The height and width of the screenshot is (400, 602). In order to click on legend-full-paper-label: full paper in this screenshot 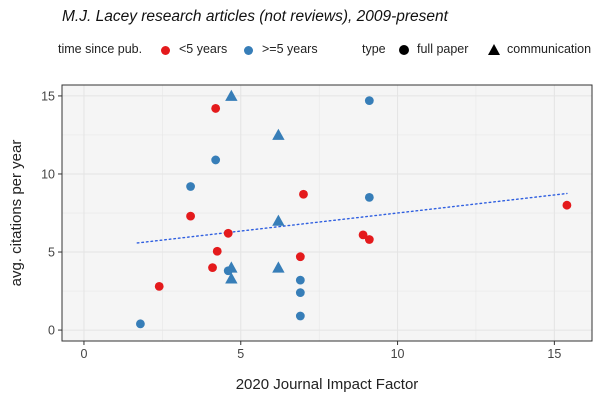, I will do `click(443, 49)`.